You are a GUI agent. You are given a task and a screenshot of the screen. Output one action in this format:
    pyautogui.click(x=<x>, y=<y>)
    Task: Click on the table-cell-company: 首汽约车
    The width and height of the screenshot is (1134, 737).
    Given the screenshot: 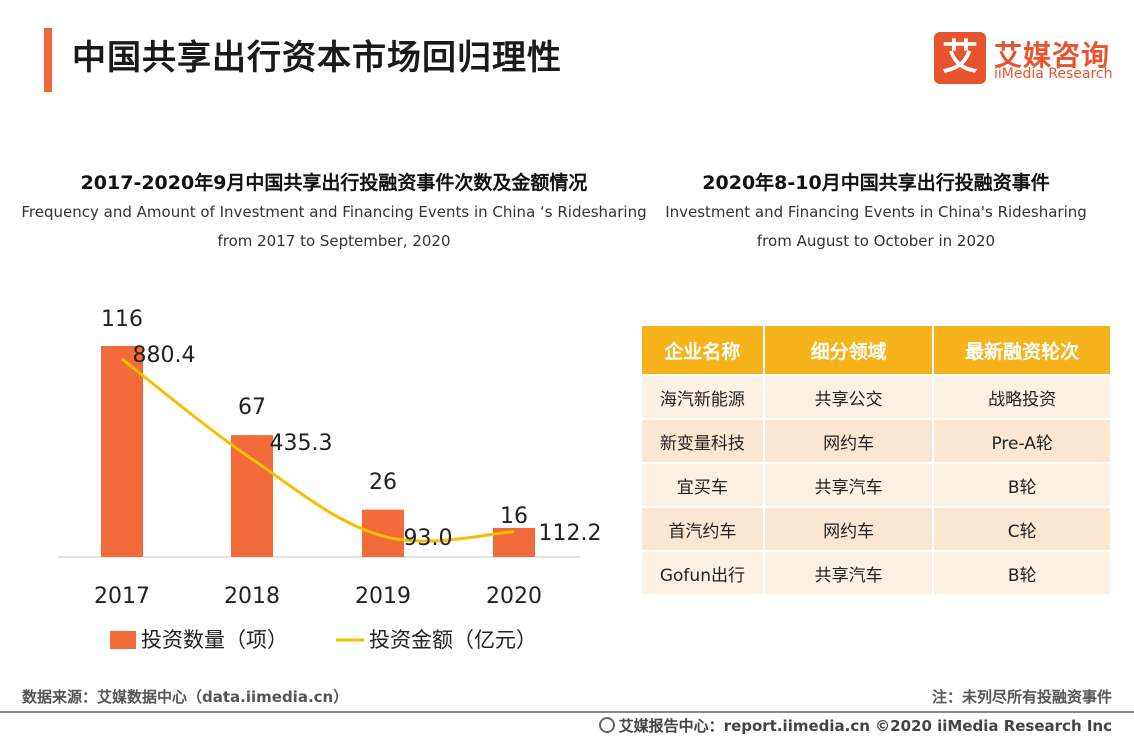 What is the action you would take?
    pyautogui.click(x=703, y=528)
    